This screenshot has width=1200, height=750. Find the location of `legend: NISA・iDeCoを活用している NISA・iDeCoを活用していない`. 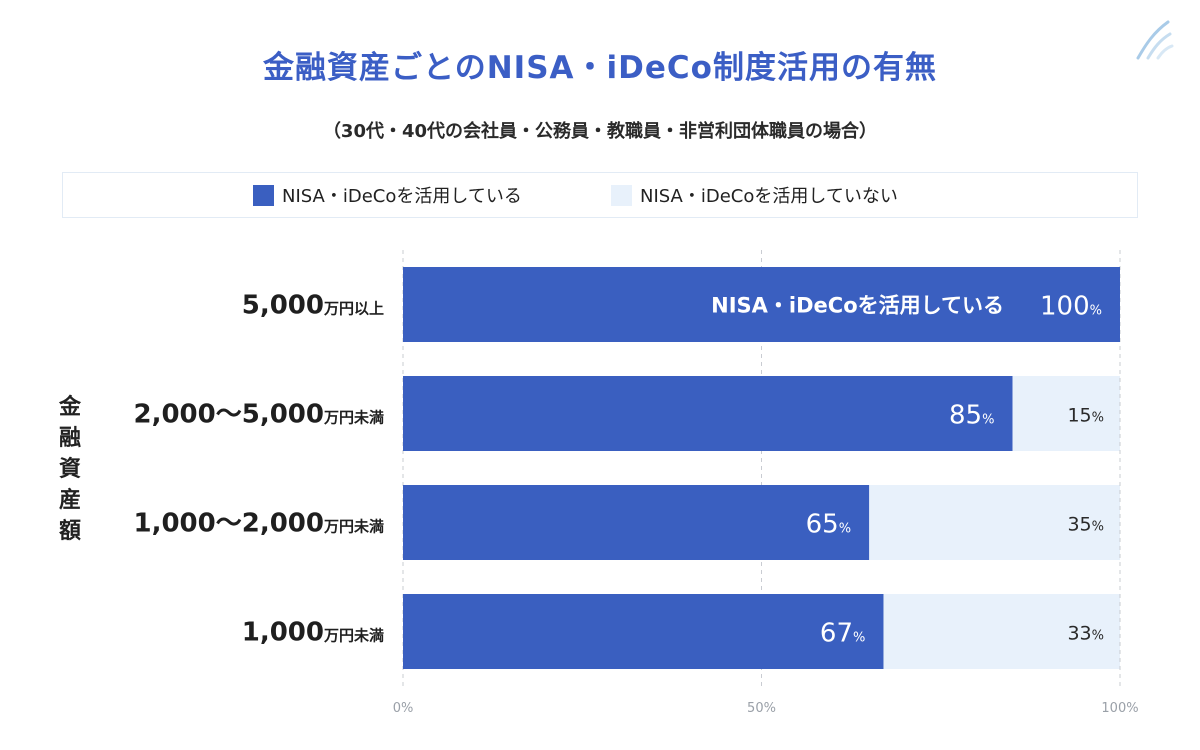

legend: NISA・iDeCoを活用している NISA・iDeCoを活用していない is located at coordinates (600, 195).